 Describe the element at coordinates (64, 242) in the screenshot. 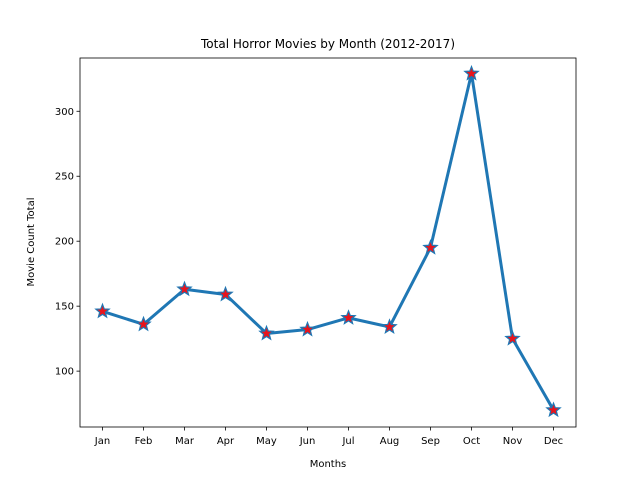

I see `y-tick-label: 200` at that location.